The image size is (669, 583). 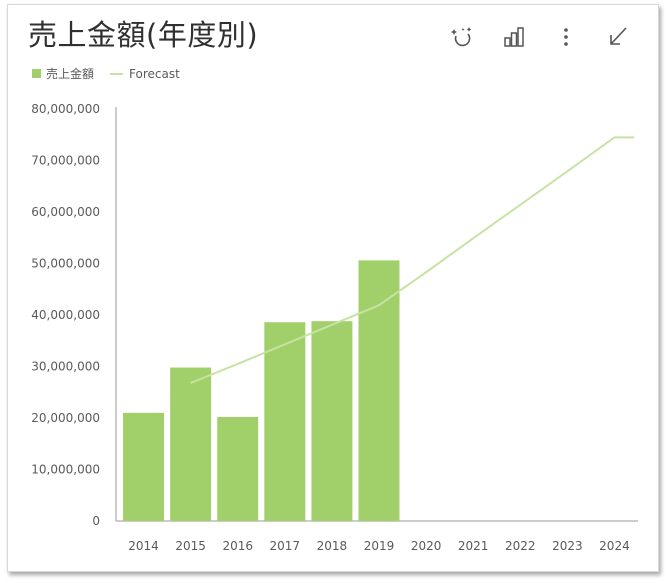 I want to click on bar-2015, so click(x=191, y=444).